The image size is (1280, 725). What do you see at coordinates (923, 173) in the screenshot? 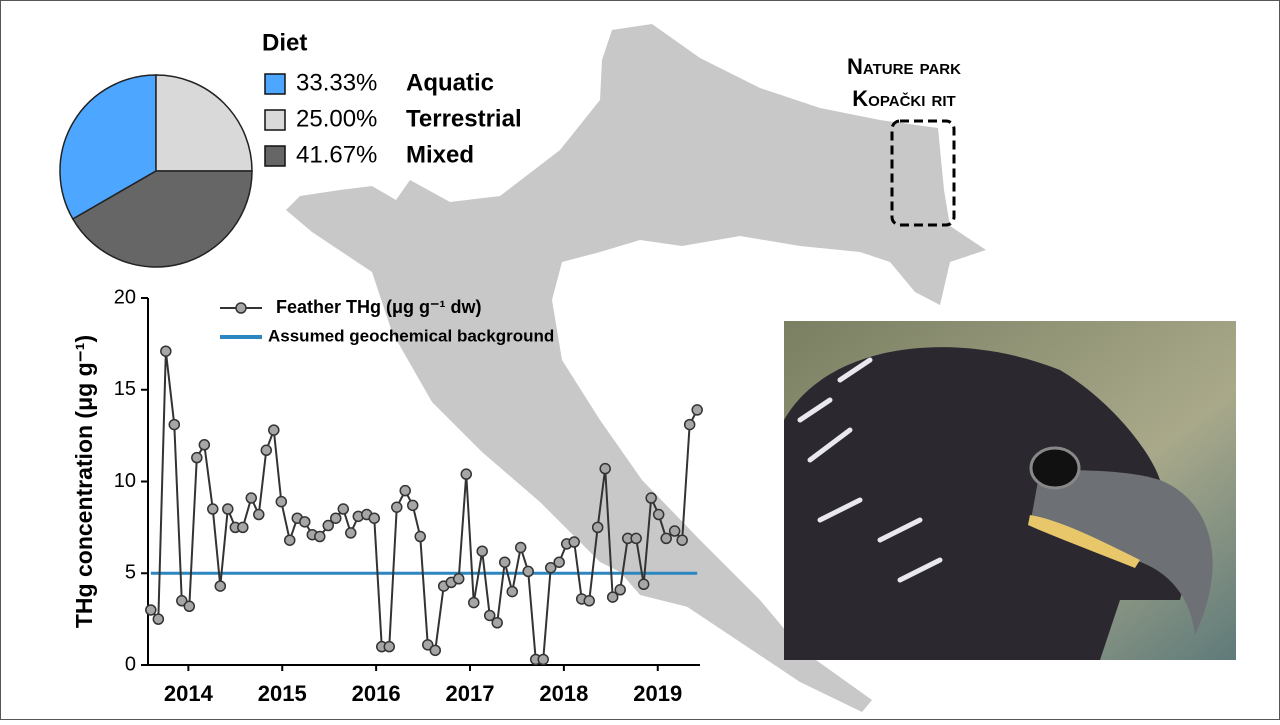
I see `park-outline` at bounding box center [923, 173].